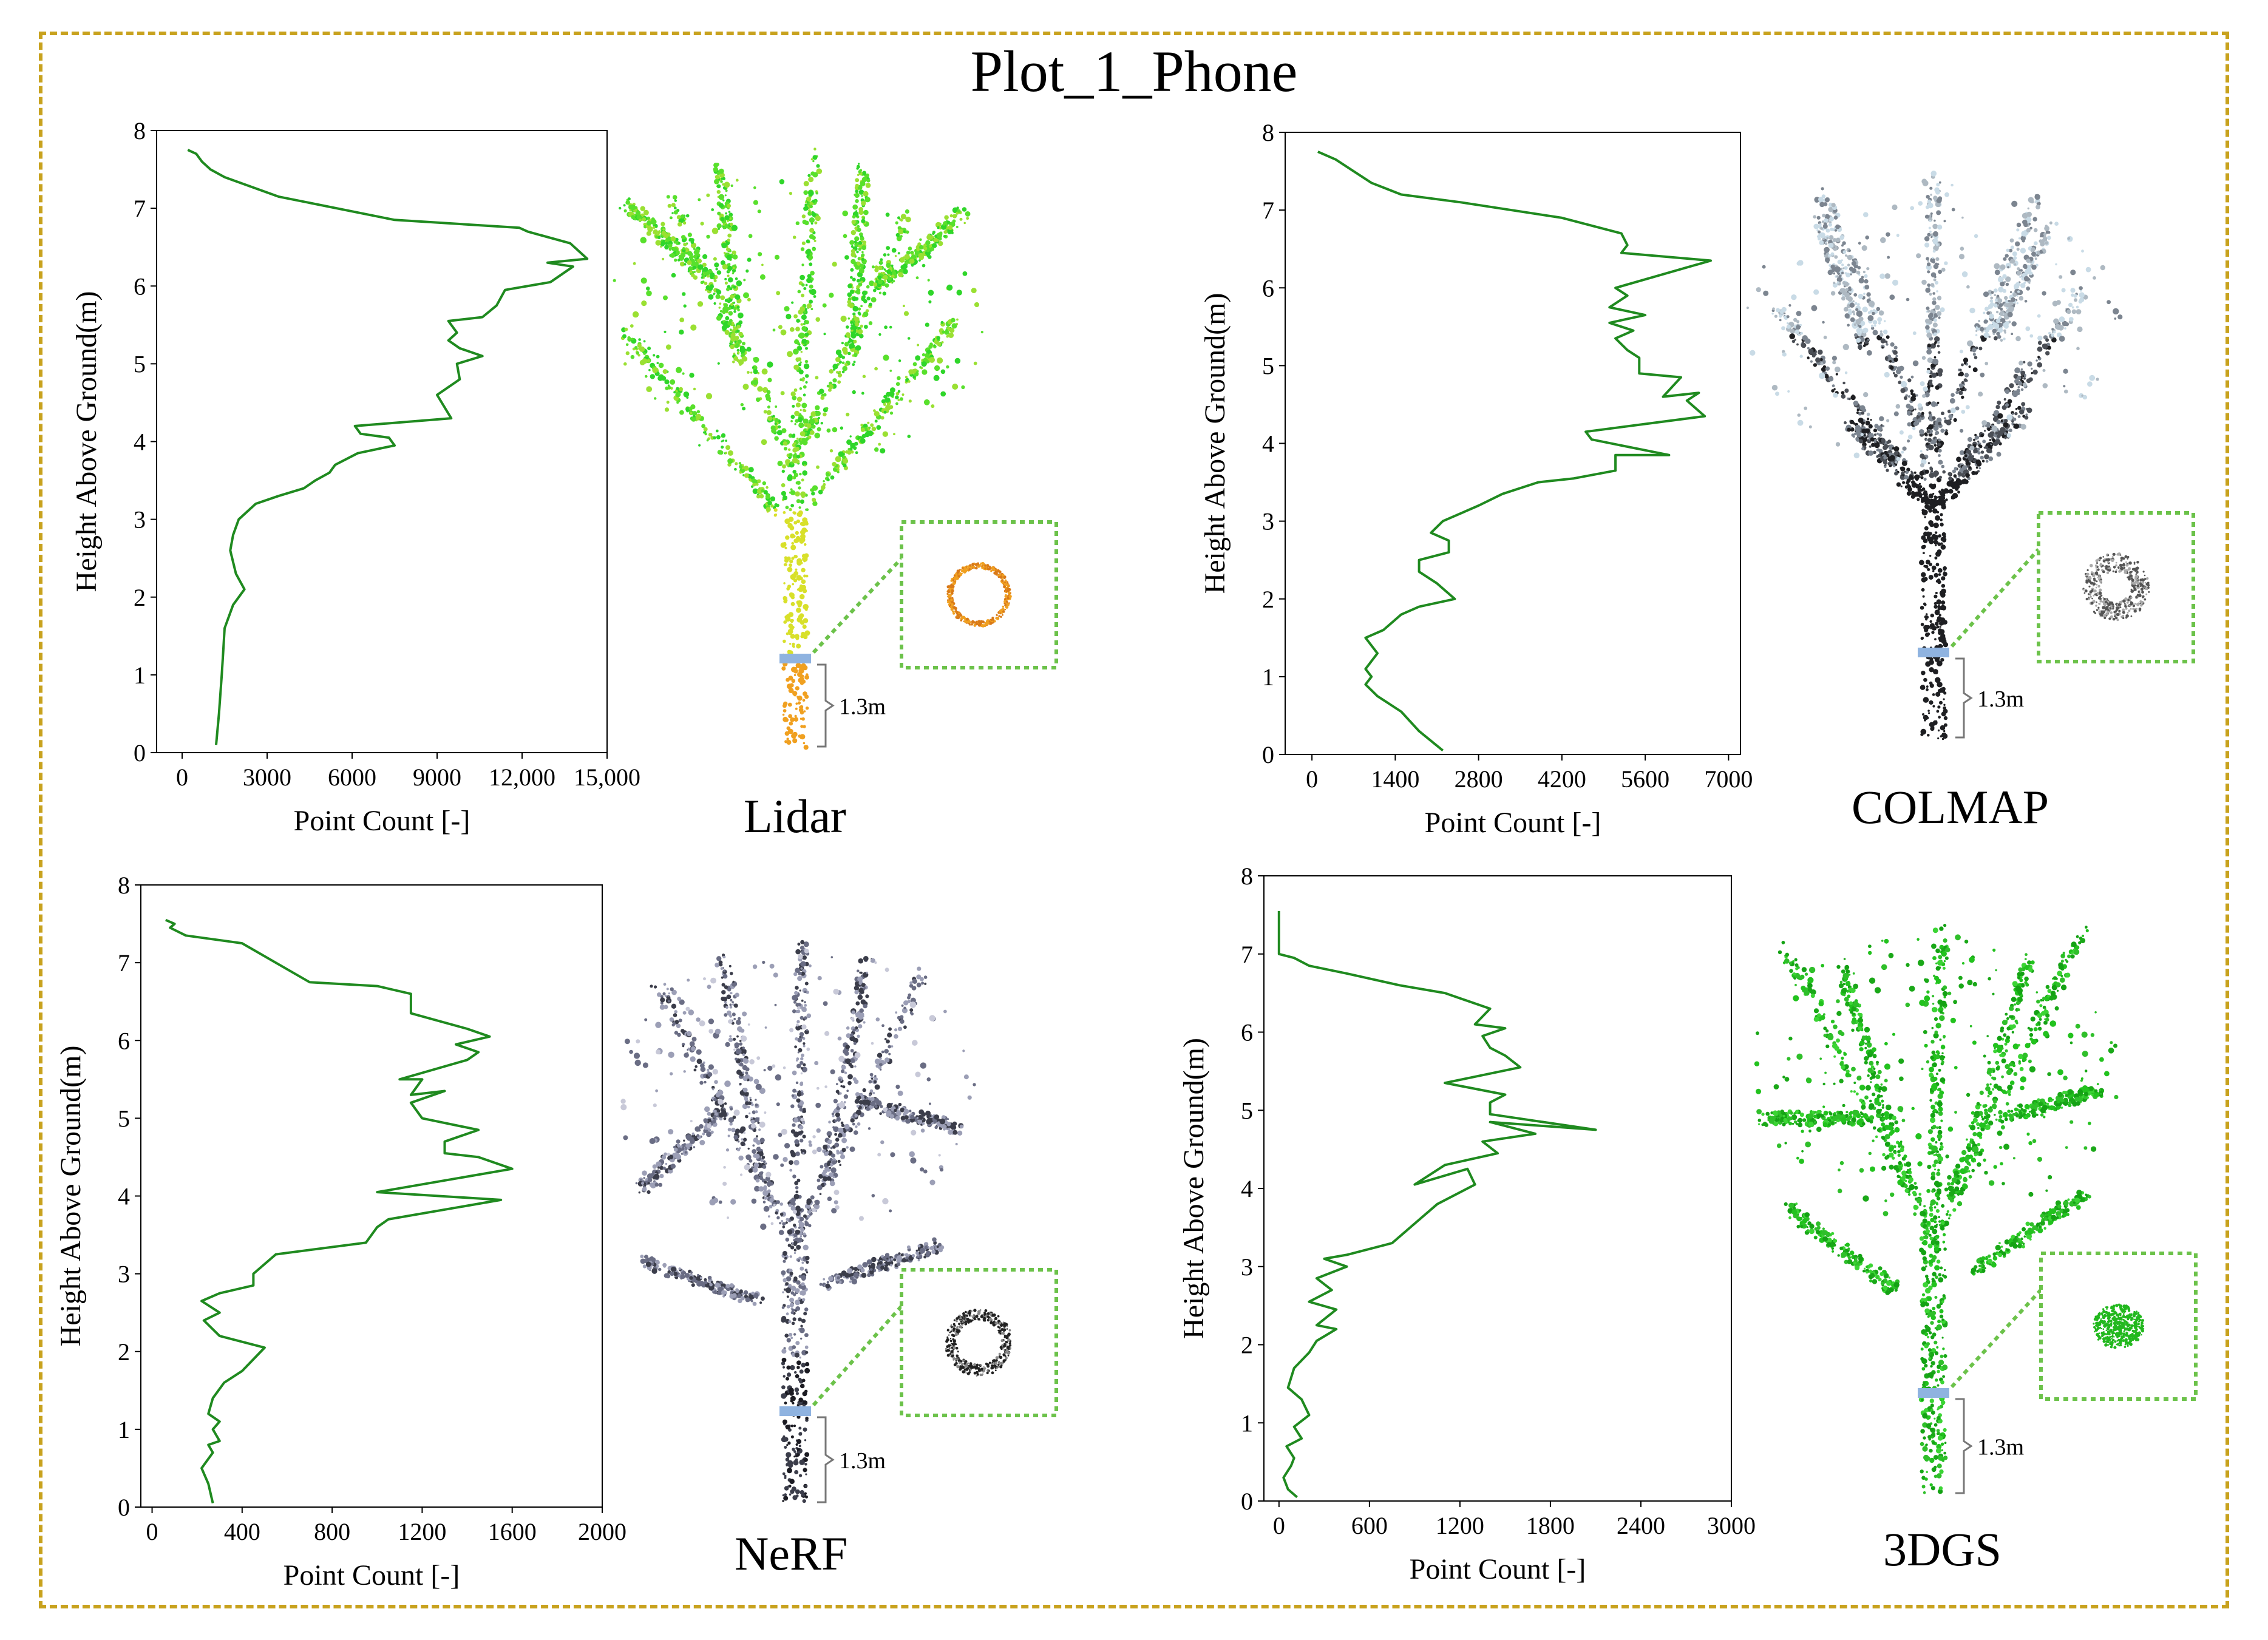 This screenshot has height=1640, width=2268. Describe the element at coordinates (1728, 779) in the screenshot. I see `x-tick-label: 7000` at that location.